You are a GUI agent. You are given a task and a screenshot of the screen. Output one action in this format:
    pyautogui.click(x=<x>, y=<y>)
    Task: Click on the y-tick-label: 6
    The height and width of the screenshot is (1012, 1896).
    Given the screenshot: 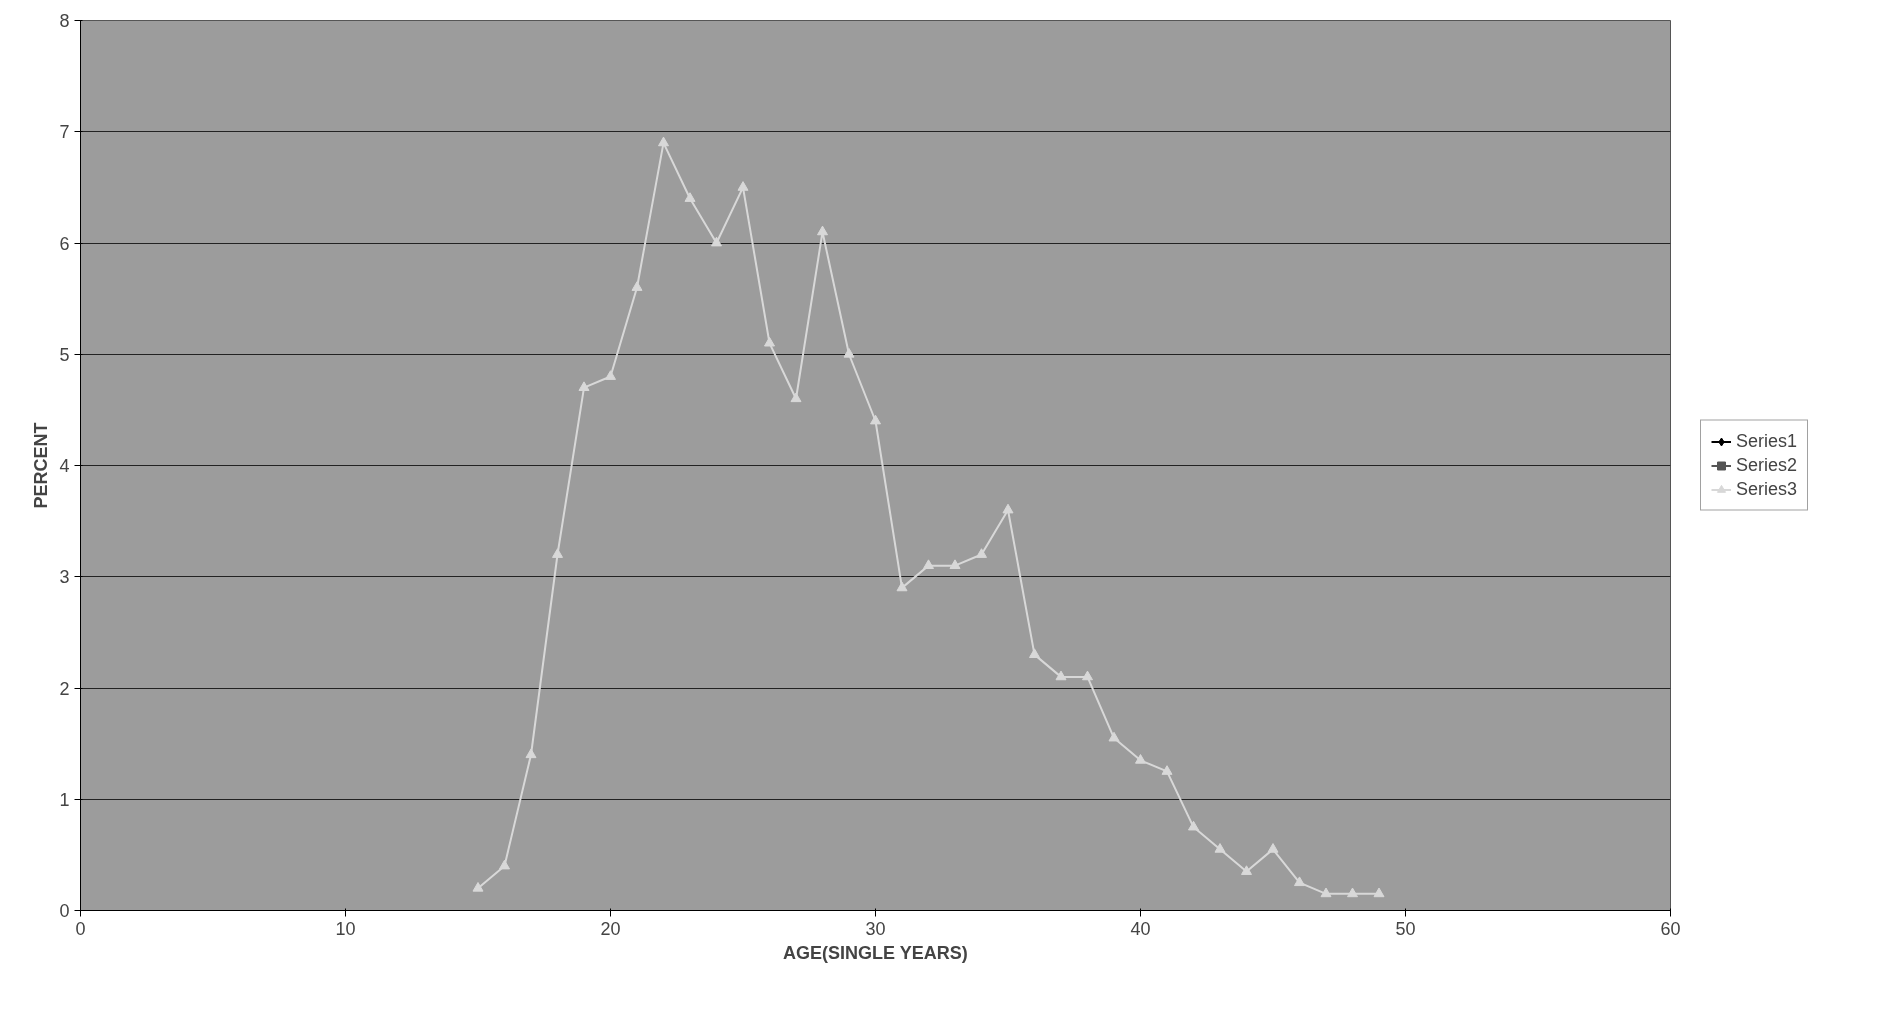 What is the action you would take?
    pyautogui.click(x=64, y=243)
    